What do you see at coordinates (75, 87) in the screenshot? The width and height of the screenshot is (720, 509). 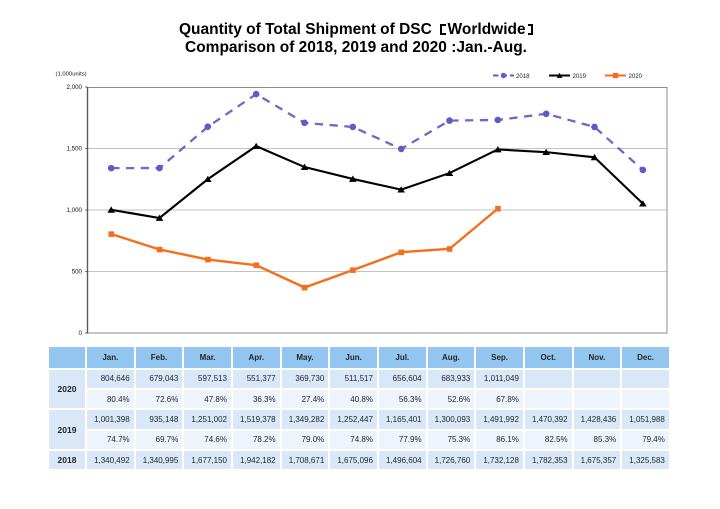 I see `svg-text: 2,000` at bounding box center [75, 87].